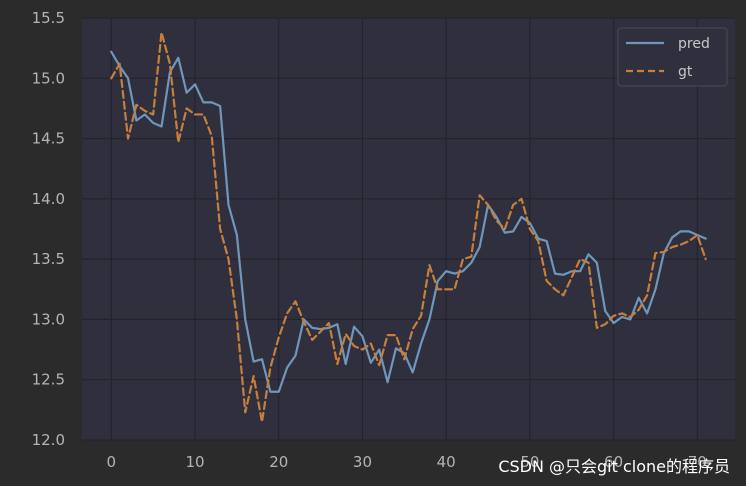 This screenshot has width=746, height=486. What do you see at coordinates (446, 462) in the screenshot?
I see `x-tick-label: 40` at bounding box center [446, 462].